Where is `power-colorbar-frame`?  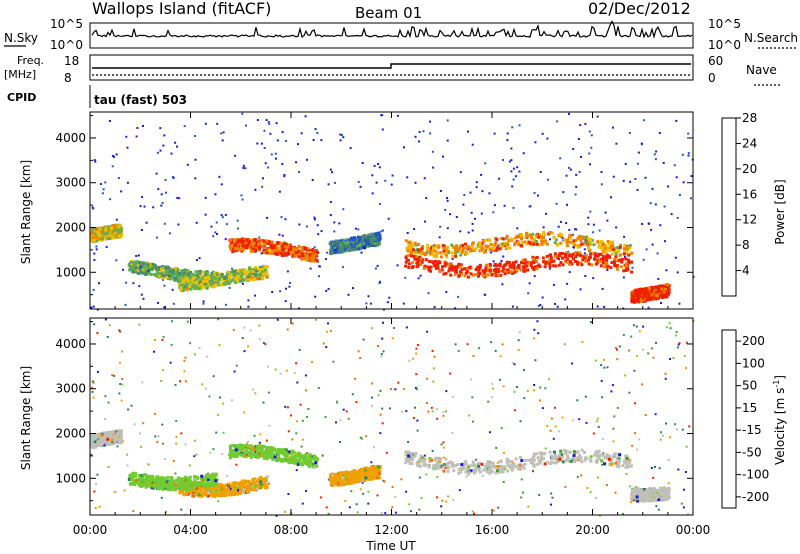 power-colorbar-frame is located at coordinates (729, 207).